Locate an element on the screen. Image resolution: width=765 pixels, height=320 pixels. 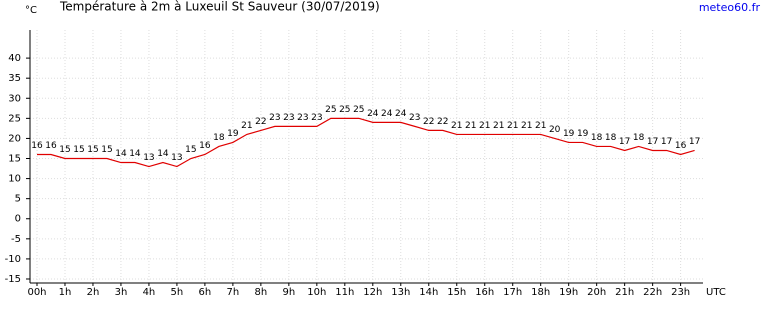
x-tick-label: 16h is located at coordinates (484, 292).